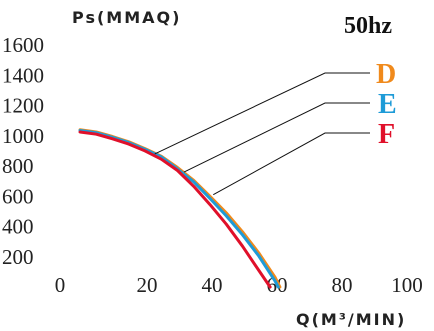 This screenshot has width=434, height=331. What do you see at coordinates (147, 285) in the screenshot?
I see `x-tick-label: 20` at bounding box center [147, 285].